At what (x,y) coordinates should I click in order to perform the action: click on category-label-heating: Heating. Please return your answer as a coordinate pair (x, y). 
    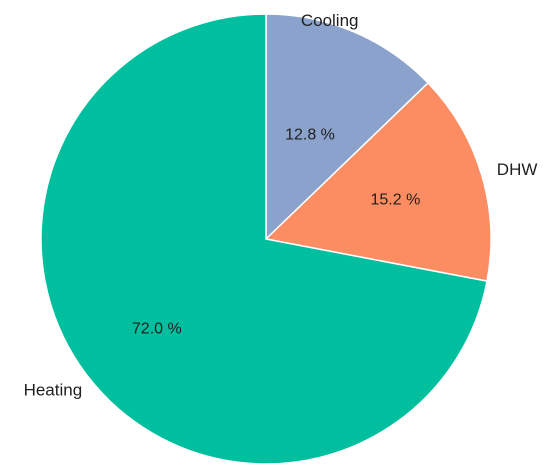
    Looking at the image, I should click on (53, 389).